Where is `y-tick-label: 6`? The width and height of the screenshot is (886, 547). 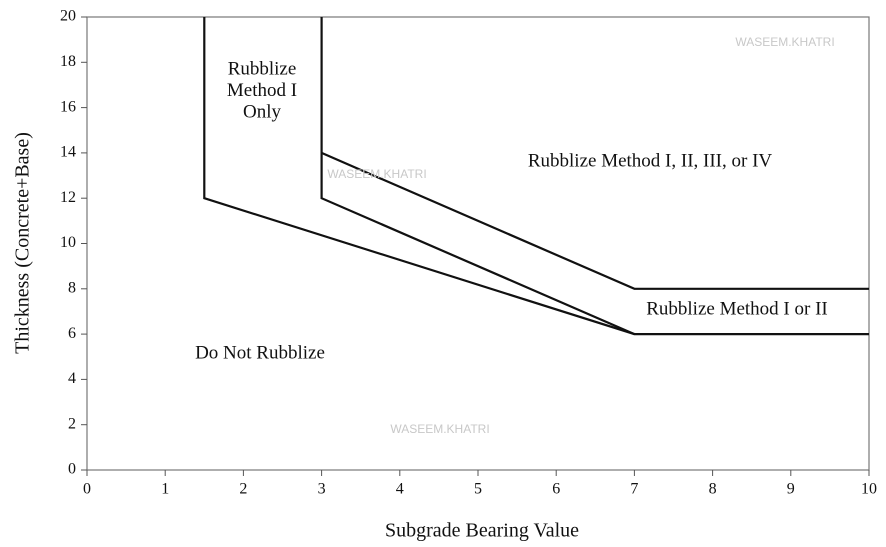
y-tick-label: 6 is located at coordinates (72, 333).